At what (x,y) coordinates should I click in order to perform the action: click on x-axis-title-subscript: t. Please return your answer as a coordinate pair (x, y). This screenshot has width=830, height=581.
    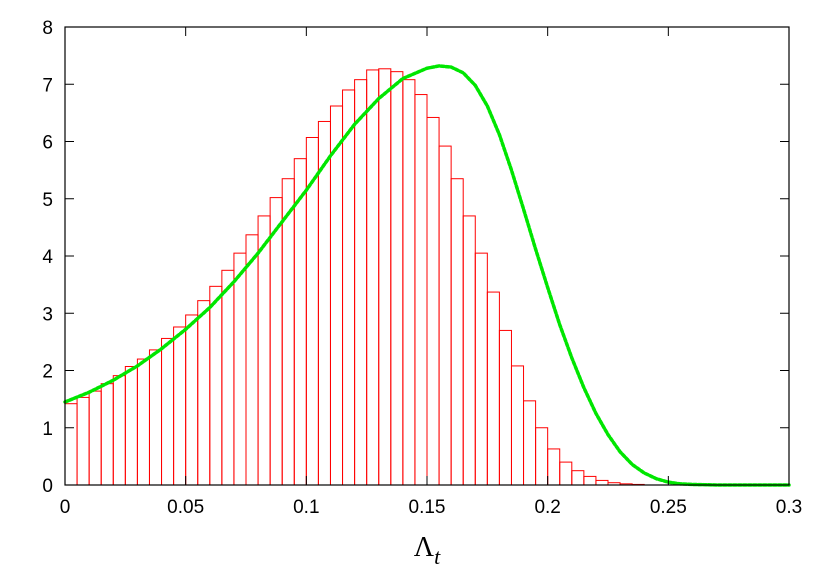
    Looking at the image, I should click on (437, 556).